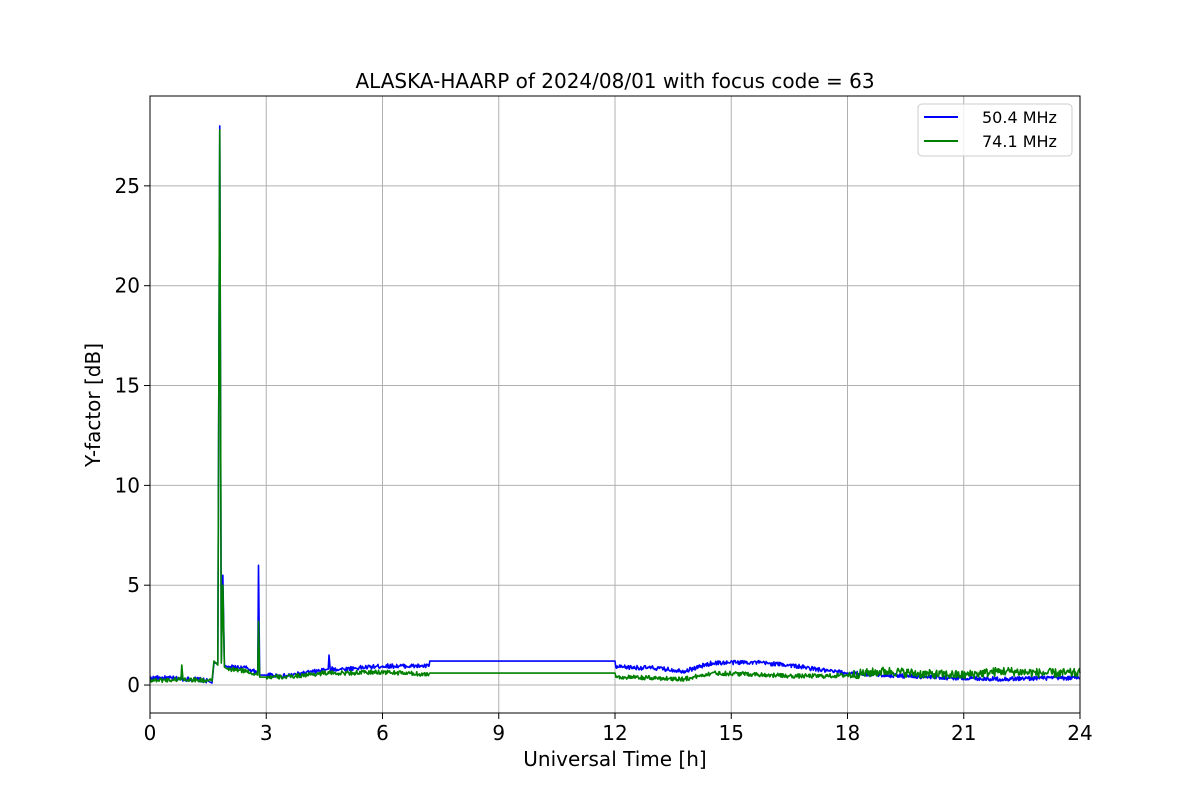 Image resolution: width=1200 pixels, height=800 pixels. Describe the element at coordinates (1079, 733) in the screenshot. I see `x-tick-label: 24` at that location.